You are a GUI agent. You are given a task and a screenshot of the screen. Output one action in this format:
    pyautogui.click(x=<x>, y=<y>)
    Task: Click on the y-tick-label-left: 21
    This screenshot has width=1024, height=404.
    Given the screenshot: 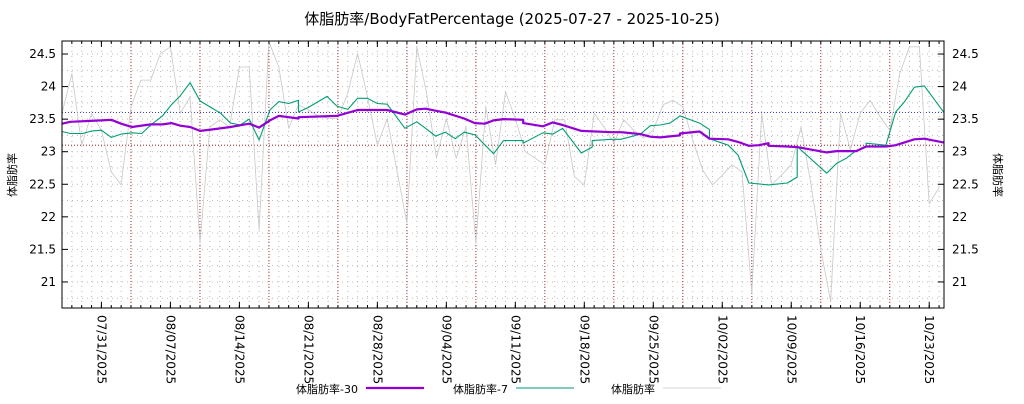 What is the action you would take?
    pyautogui.click(x=48, y=282)
    